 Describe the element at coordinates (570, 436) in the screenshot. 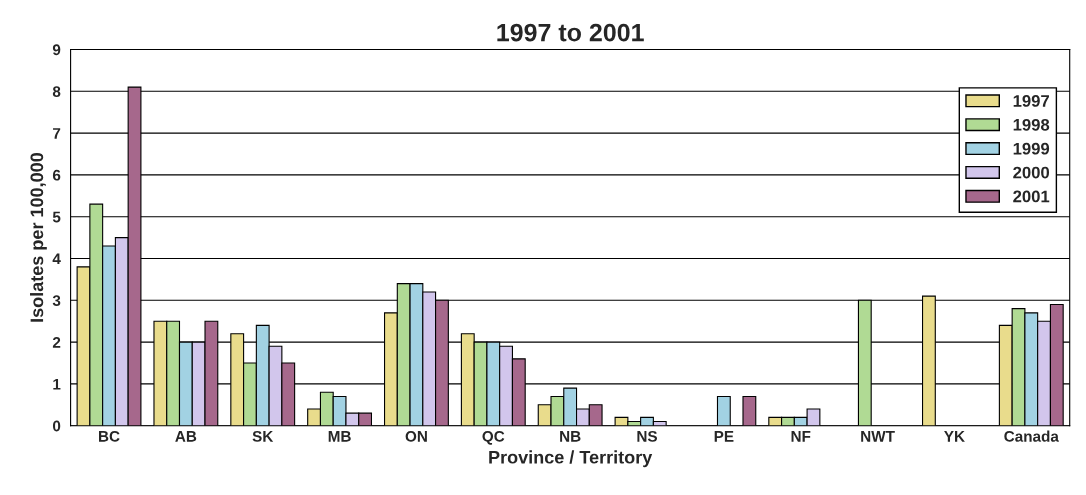

I see `x-tick-label: NB` at that location.